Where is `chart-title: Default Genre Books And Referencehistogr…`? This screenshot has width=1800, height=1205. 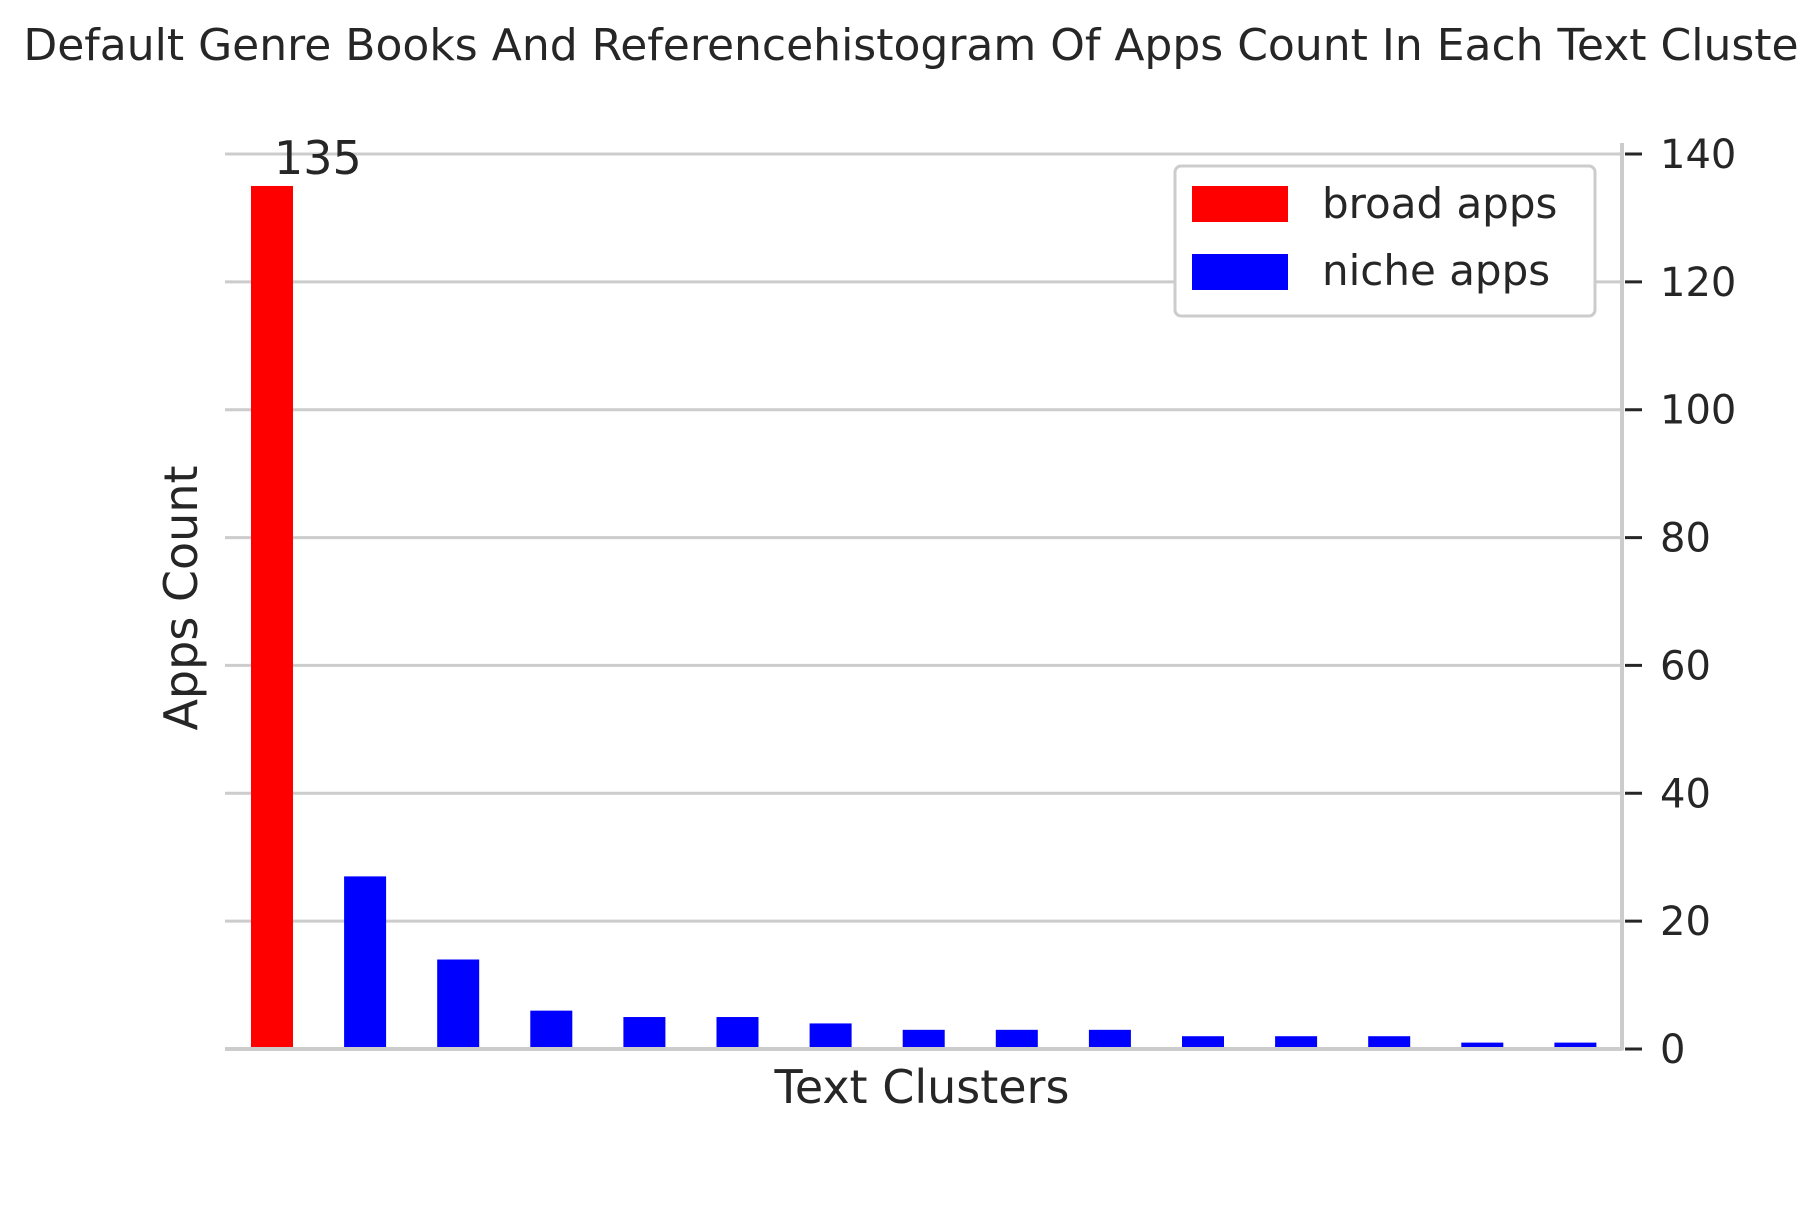 chart-title: Default Genre Books And Referencehistogr… is located at coordinates (911, 45).